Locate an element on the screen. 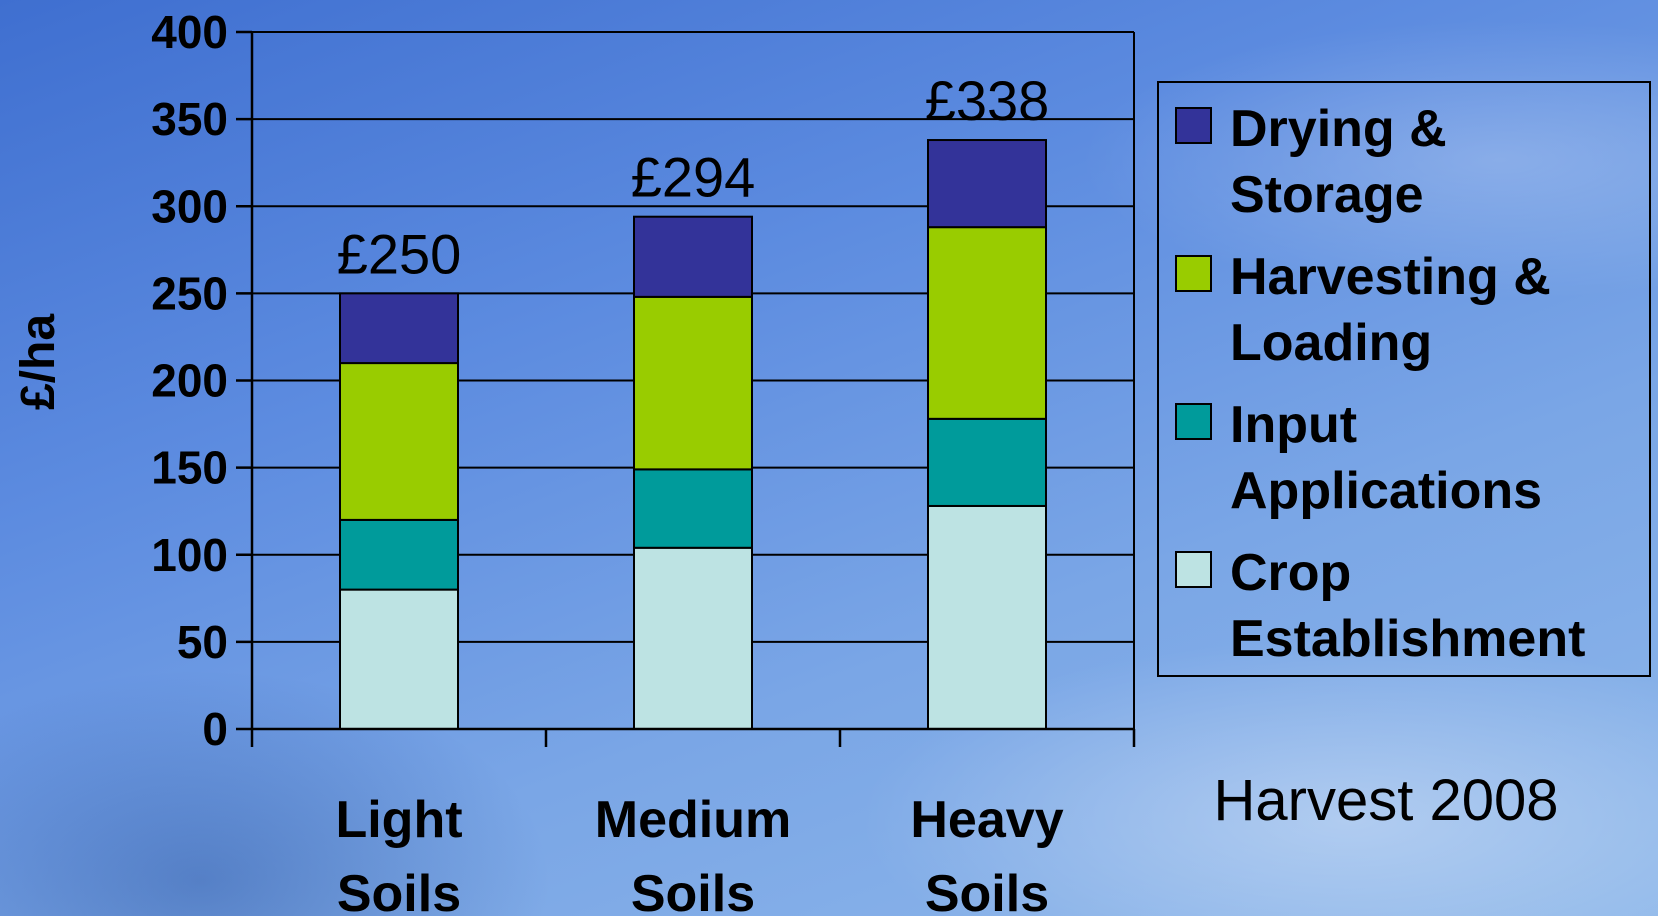  y-axis-label: £/ha is located at coordinates (38, 362).